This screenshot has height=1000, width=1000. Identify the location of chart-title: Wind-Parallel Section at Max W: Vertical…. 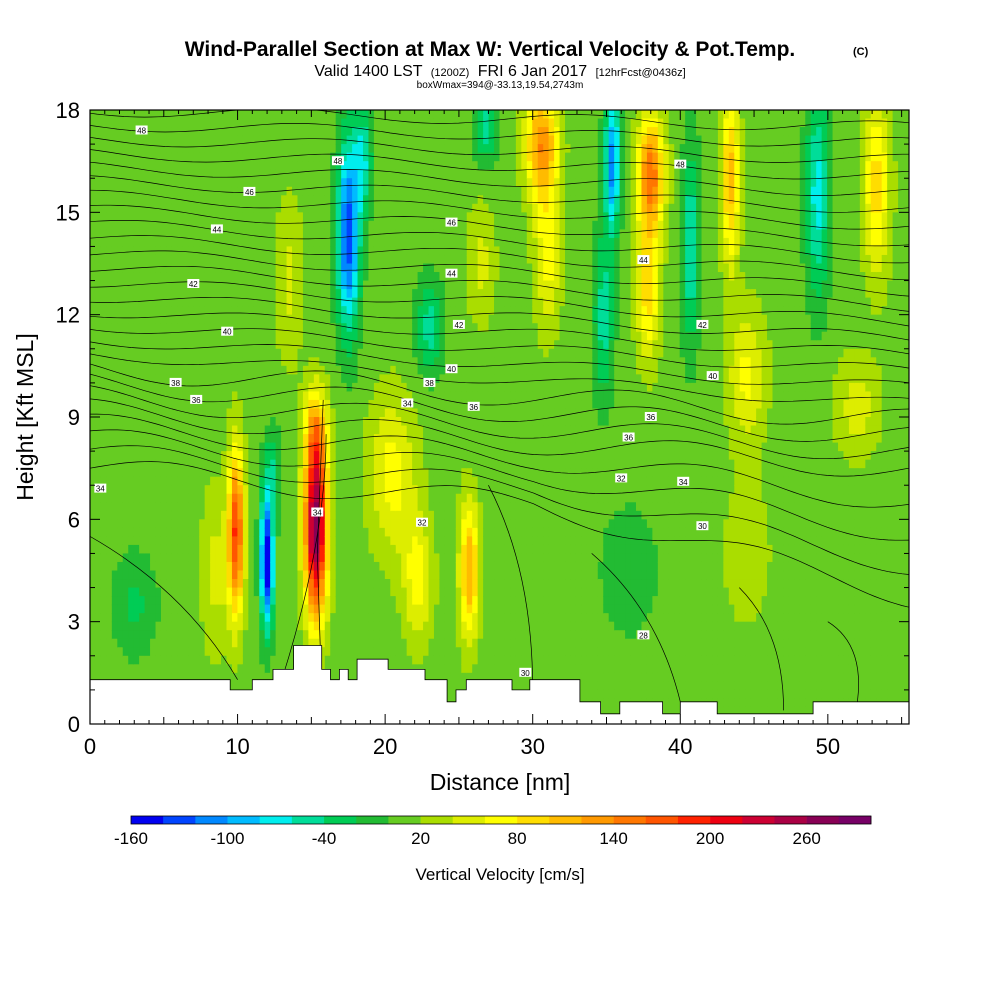
(490, 49).